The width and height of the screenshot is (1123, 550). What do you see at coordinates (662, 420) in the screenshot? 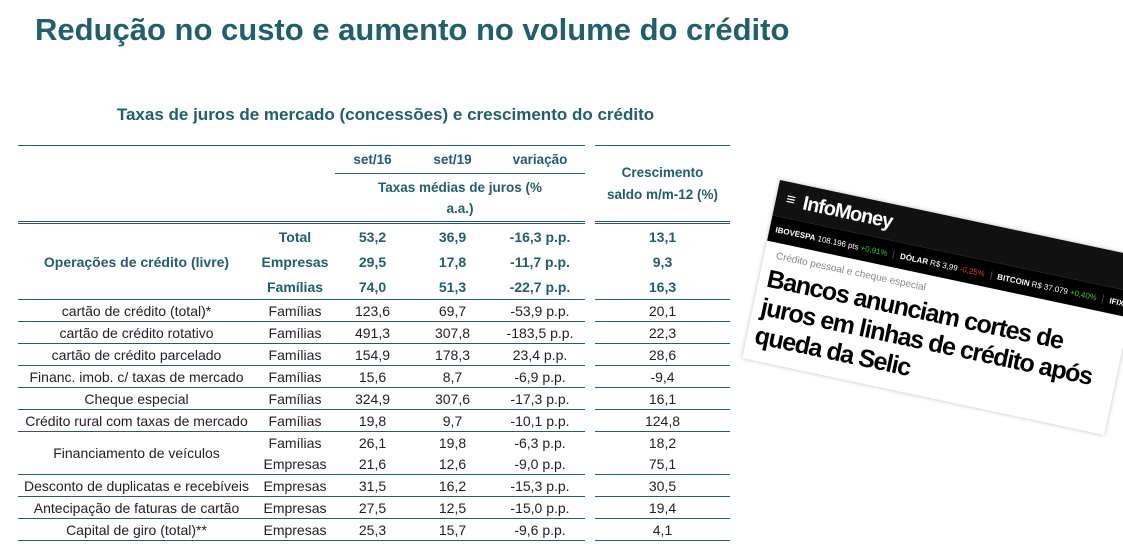
I see `cell: 124,8` at bounding box center [662, 420].